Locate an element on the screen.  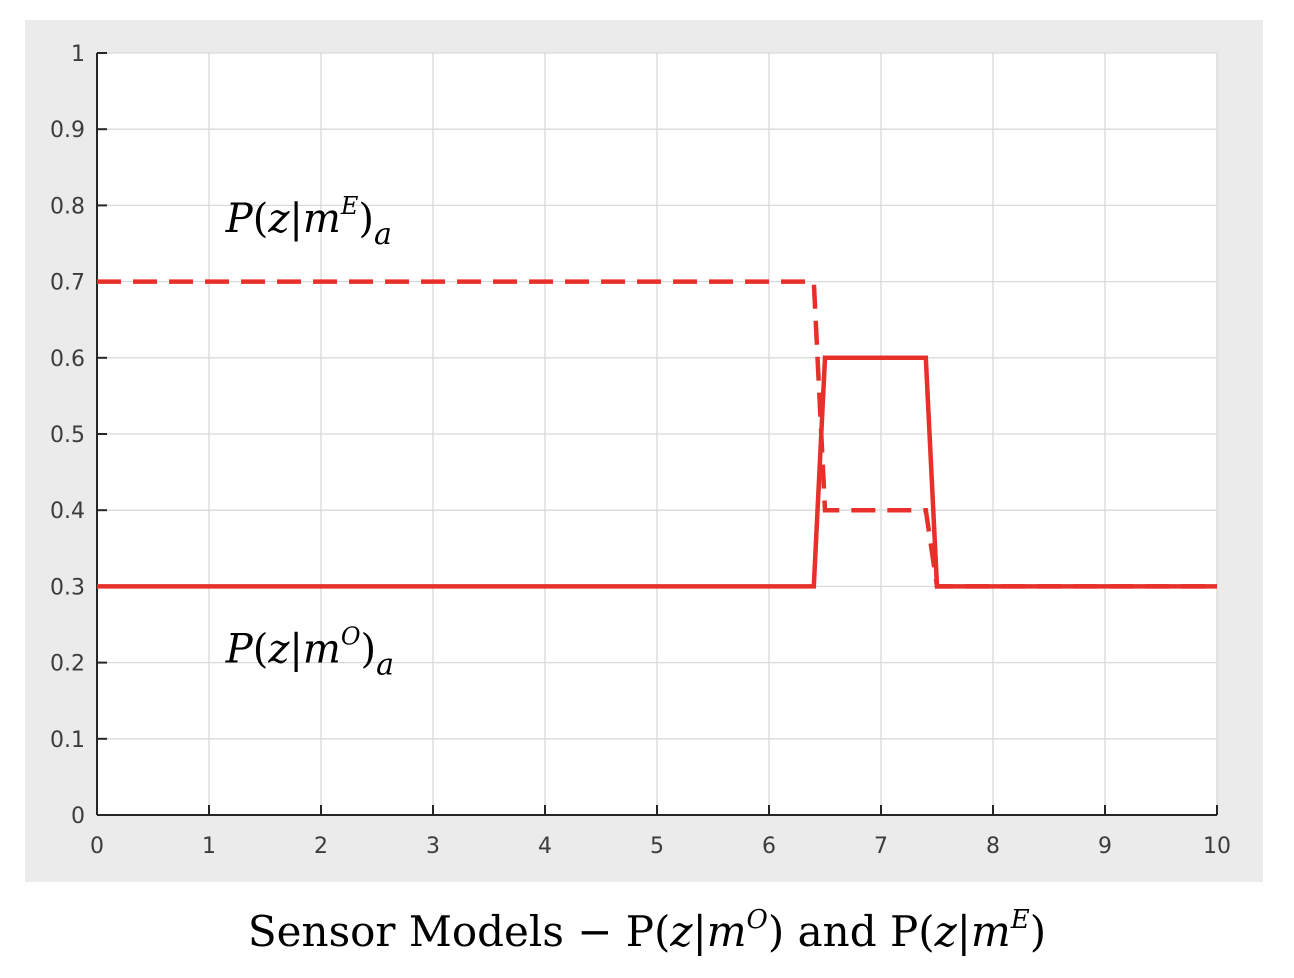
x-tick-label-5: 5 is located at coordinates (657, 846).